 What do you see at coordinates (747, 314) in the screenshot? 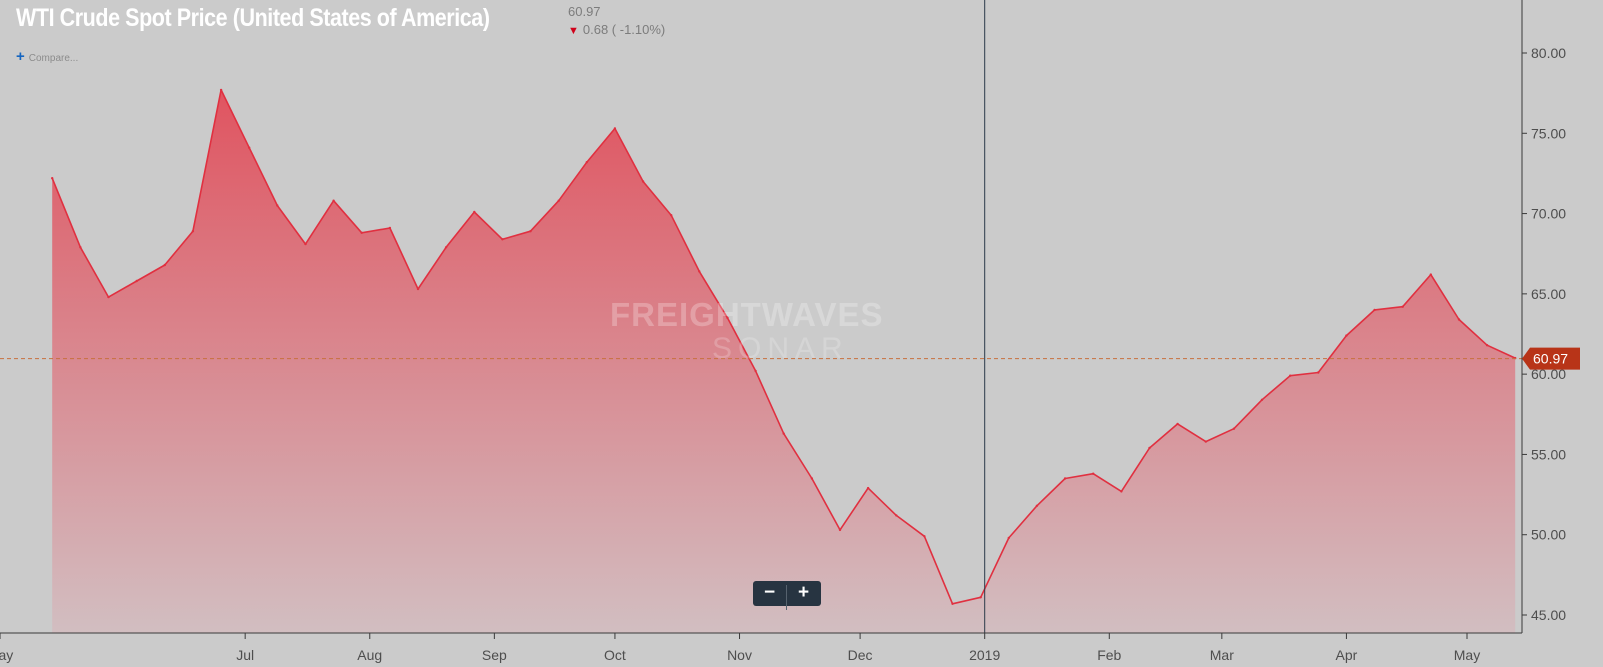
I see `watermark-logo: FREIGHTWAVES` at bounding box center [747, 314].